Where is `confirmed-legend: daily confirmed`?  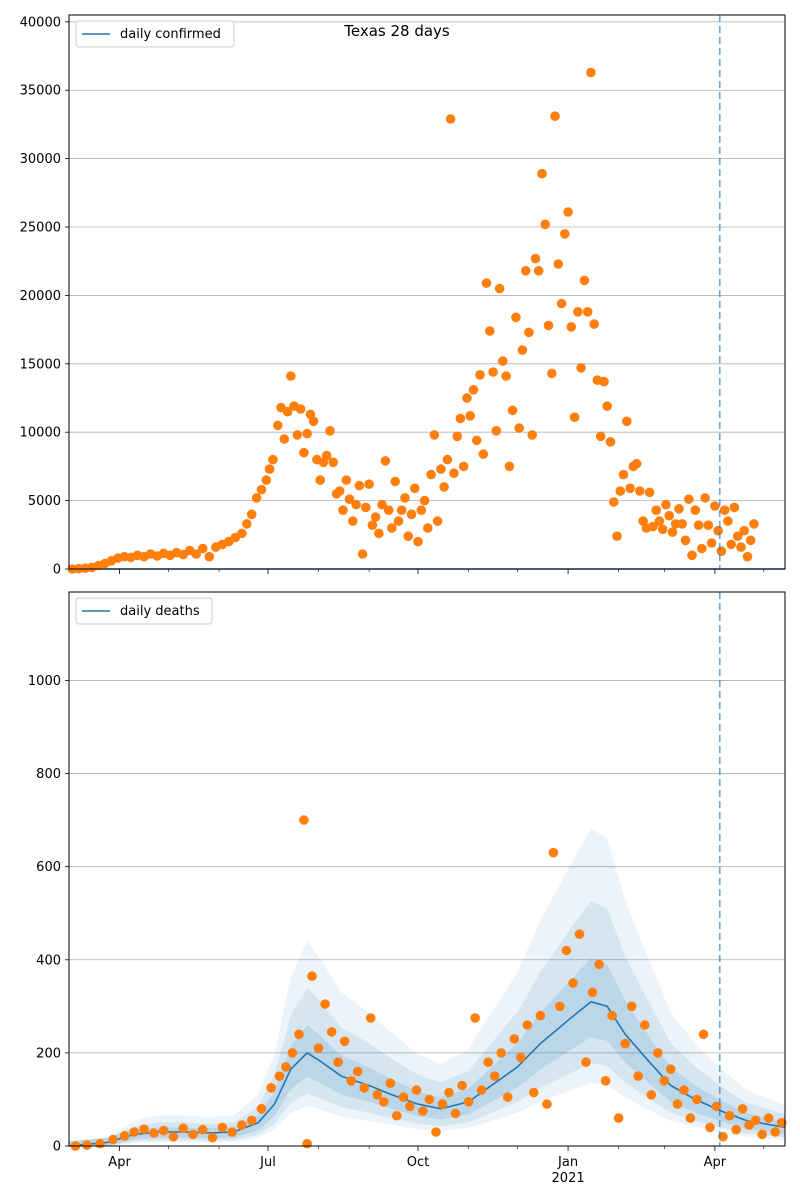 confirmed-legend: daily confirmed is located at coordinates (155, 34).